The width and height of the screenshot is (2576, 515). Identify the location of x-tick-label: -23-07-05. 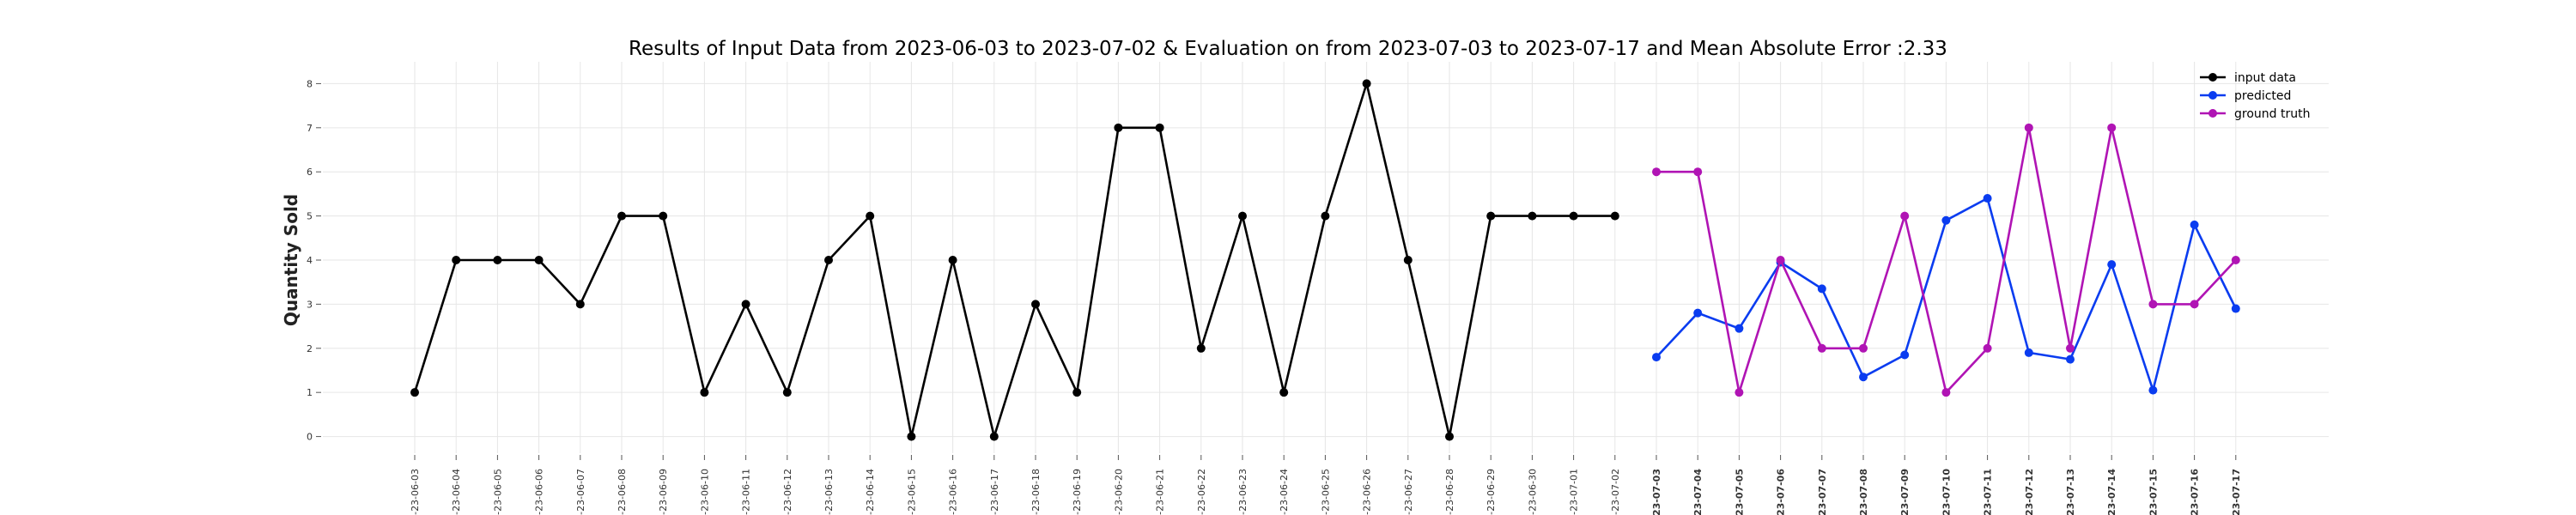
(1740, 492).